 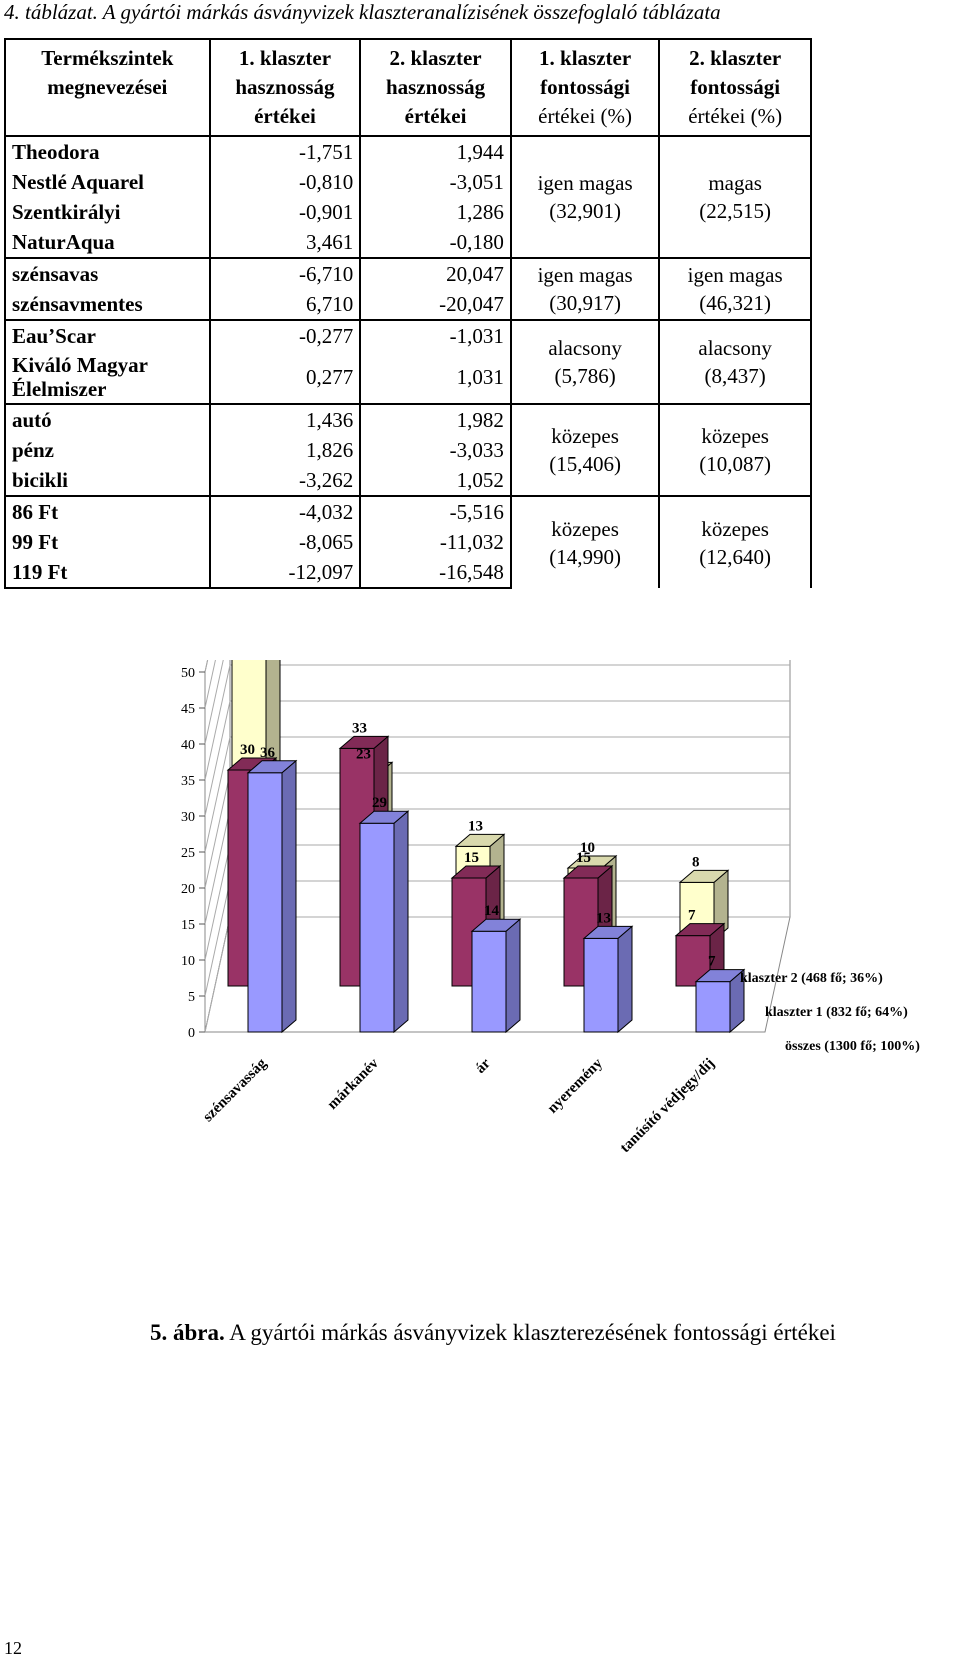 I want to click on row-name: autó, so click(x=107, y=419).